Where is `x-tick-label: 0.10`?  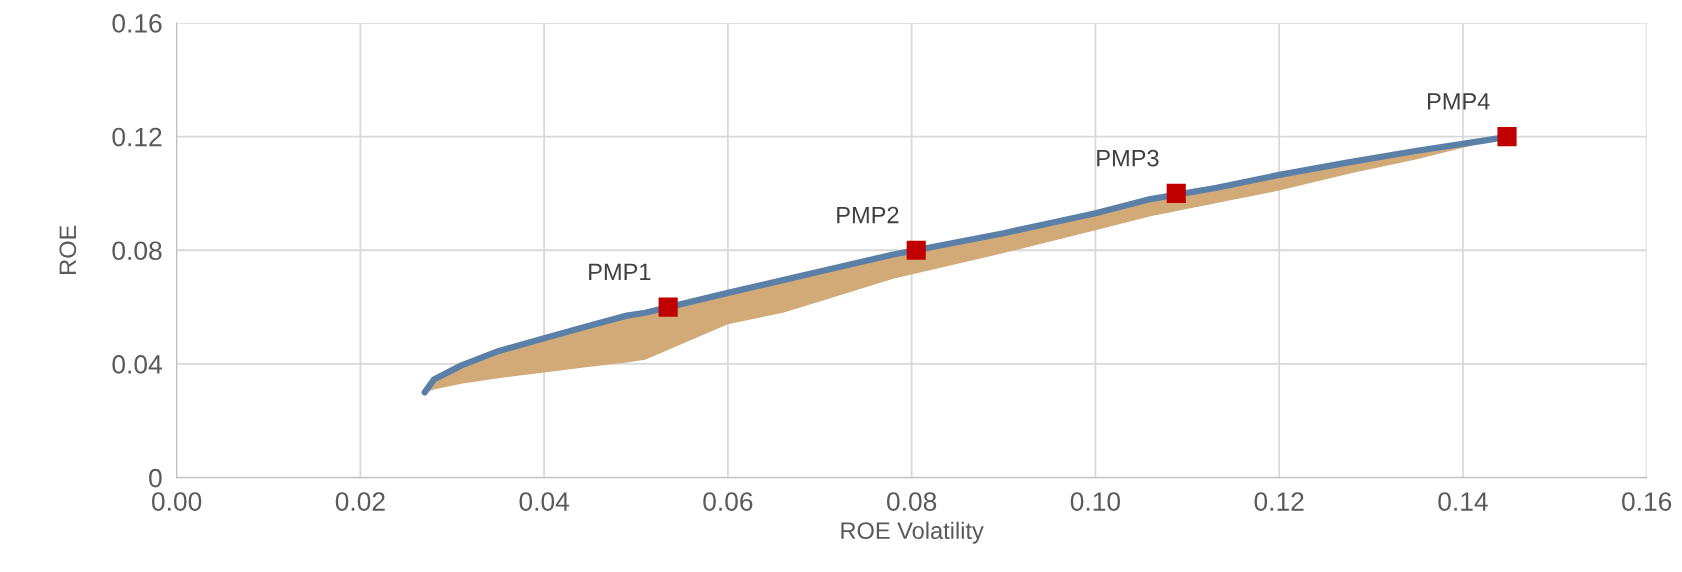 x-tick-label: 0.10 is located at coordinates (1095, 501).